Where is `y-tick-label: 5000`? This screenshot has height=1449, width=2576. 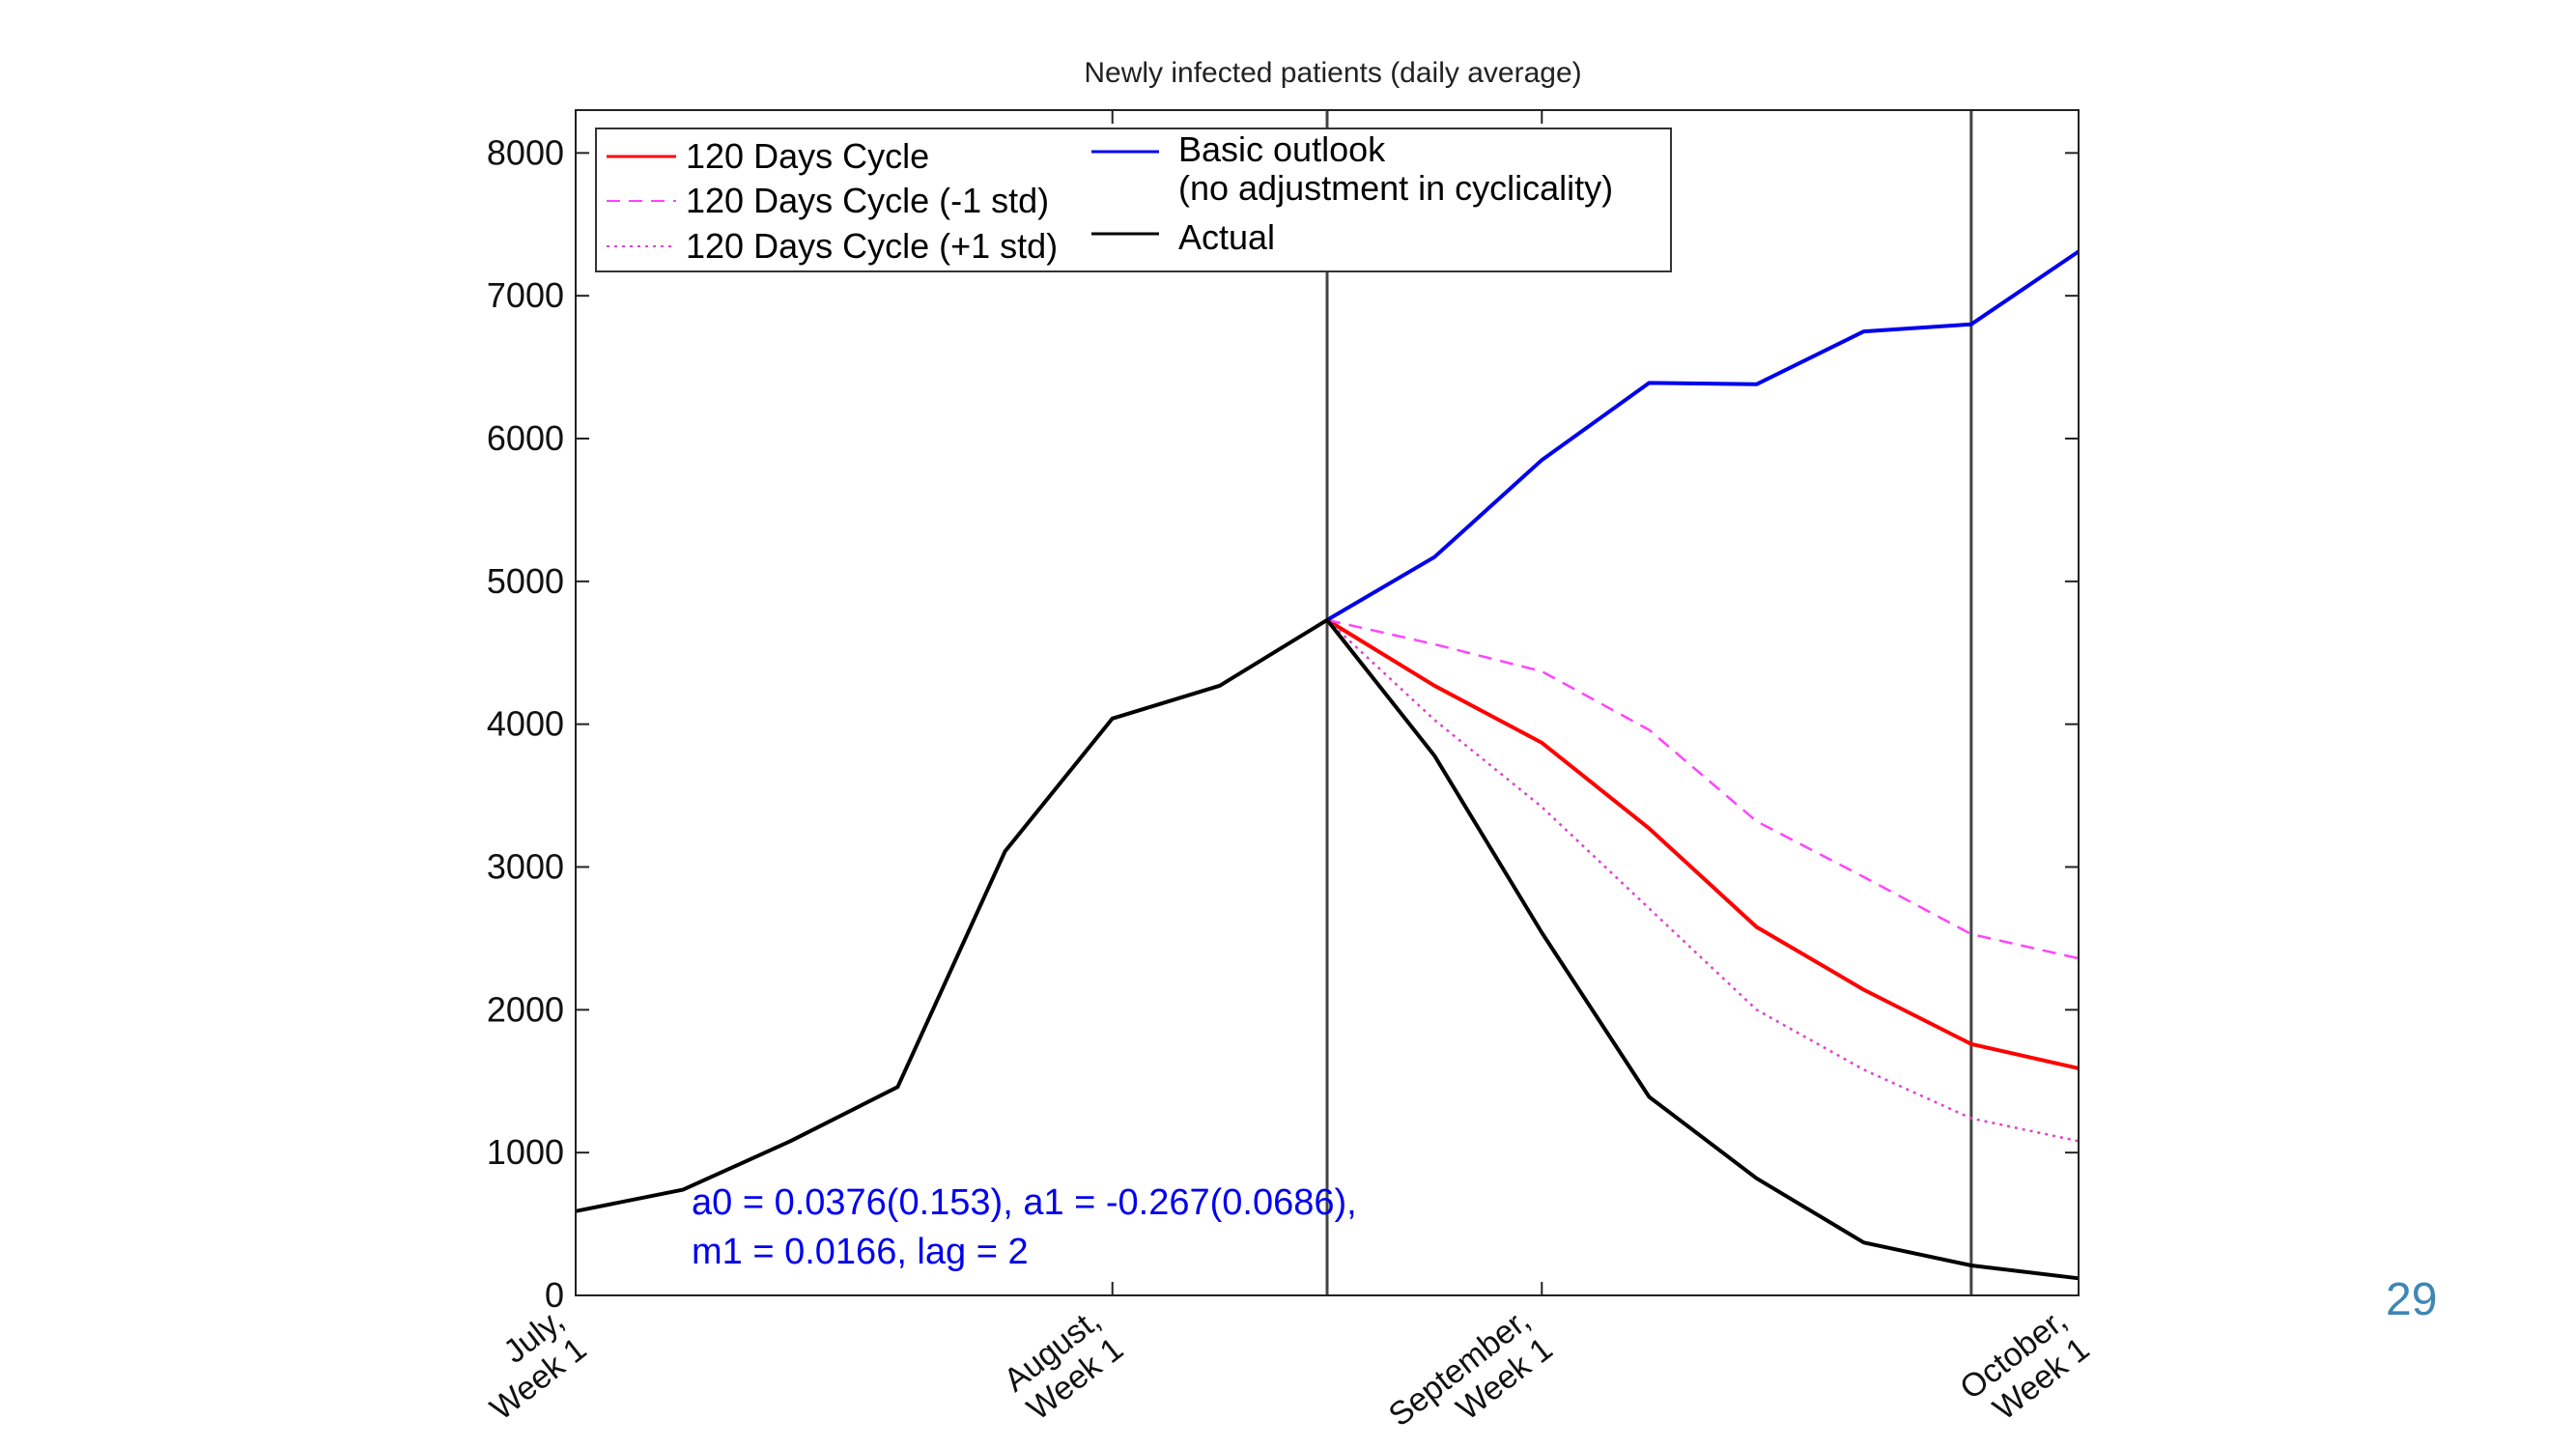
y-tick-label: 5000 is located at coordinates (525, 581).